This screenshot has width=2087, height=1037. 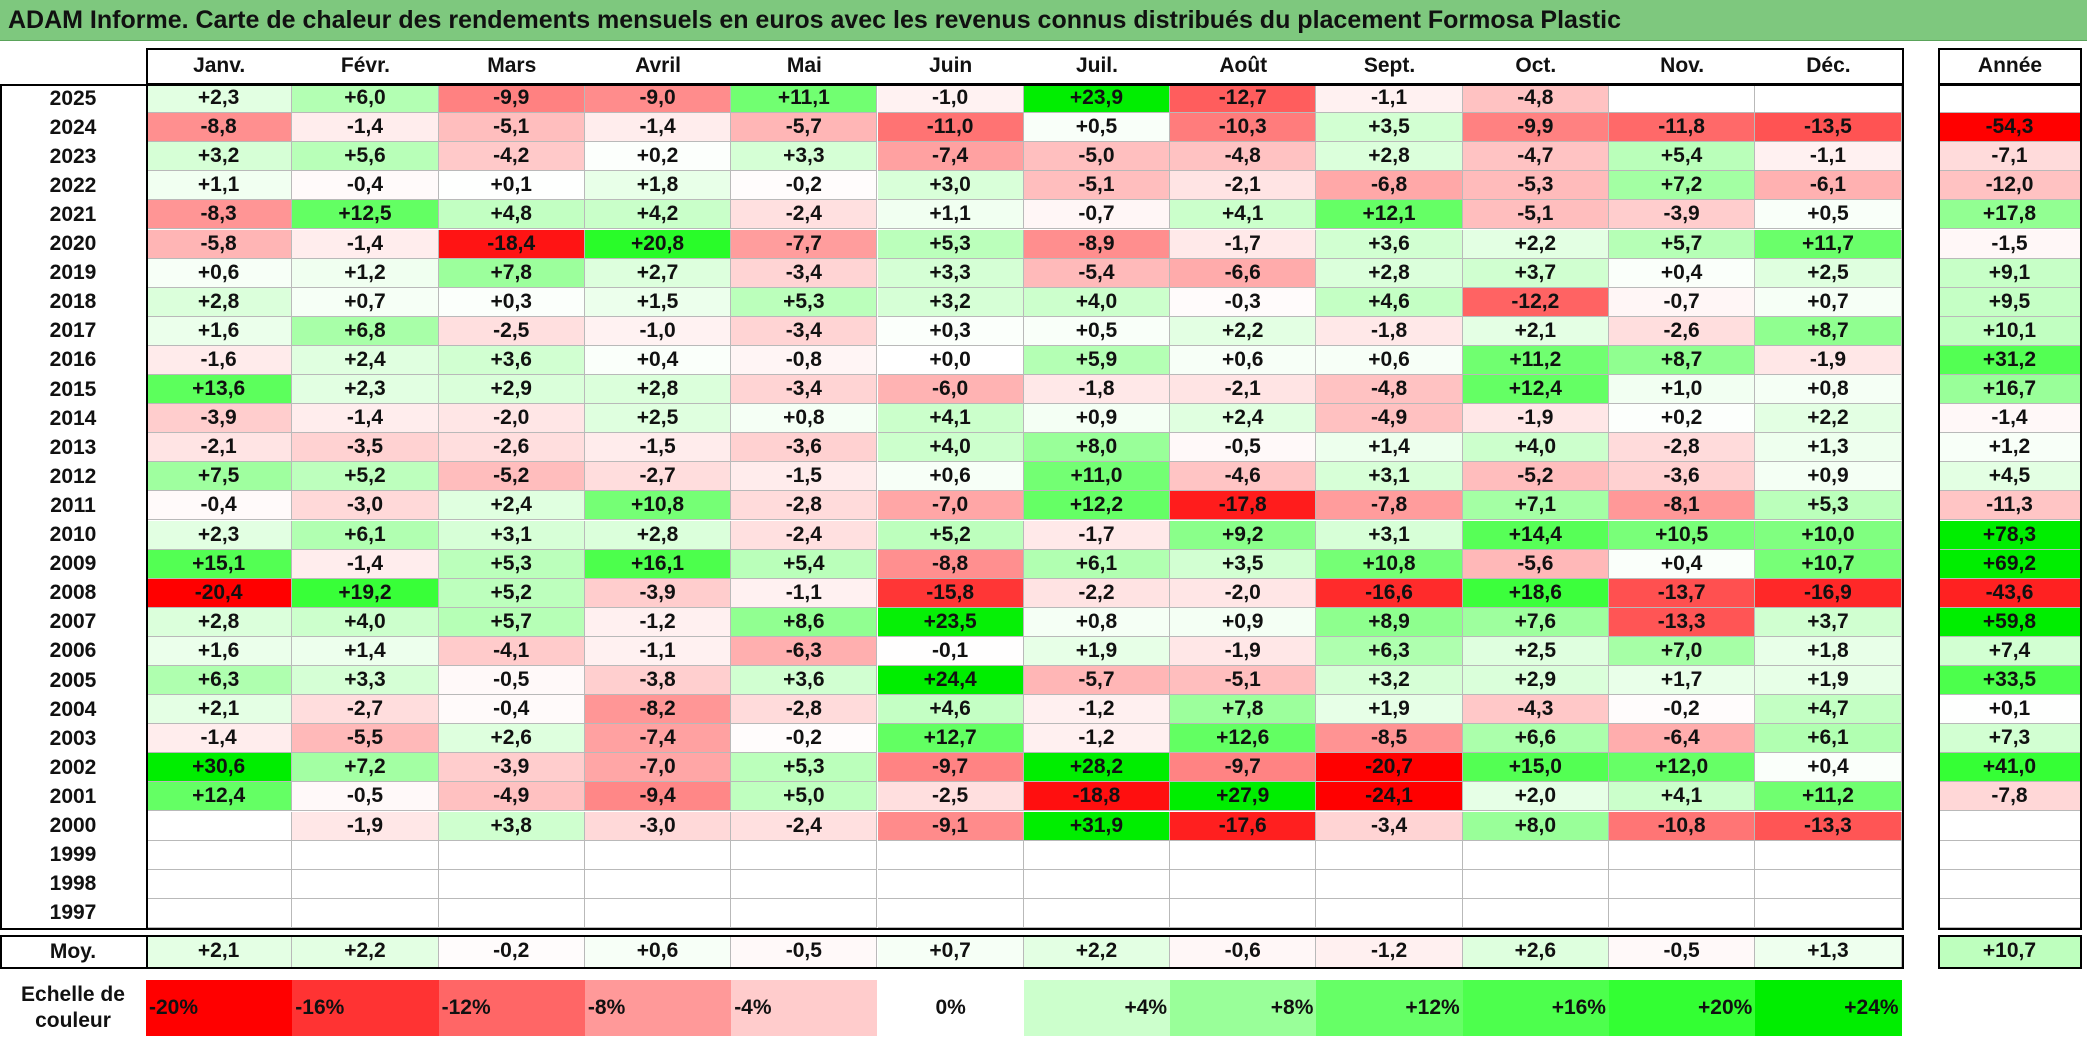 I want to click on heatmap-cell: +6,3, so click(x=1389, y=651).